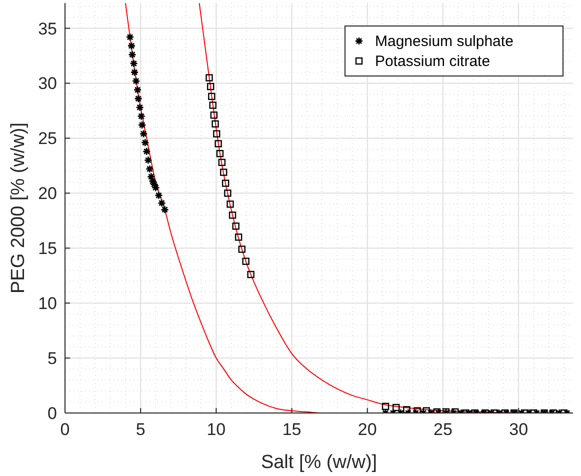  What do you see at coordinates (52, 413) in the screenshot?
I see `y-tick-label: 0` at bounding box center [52, 413].